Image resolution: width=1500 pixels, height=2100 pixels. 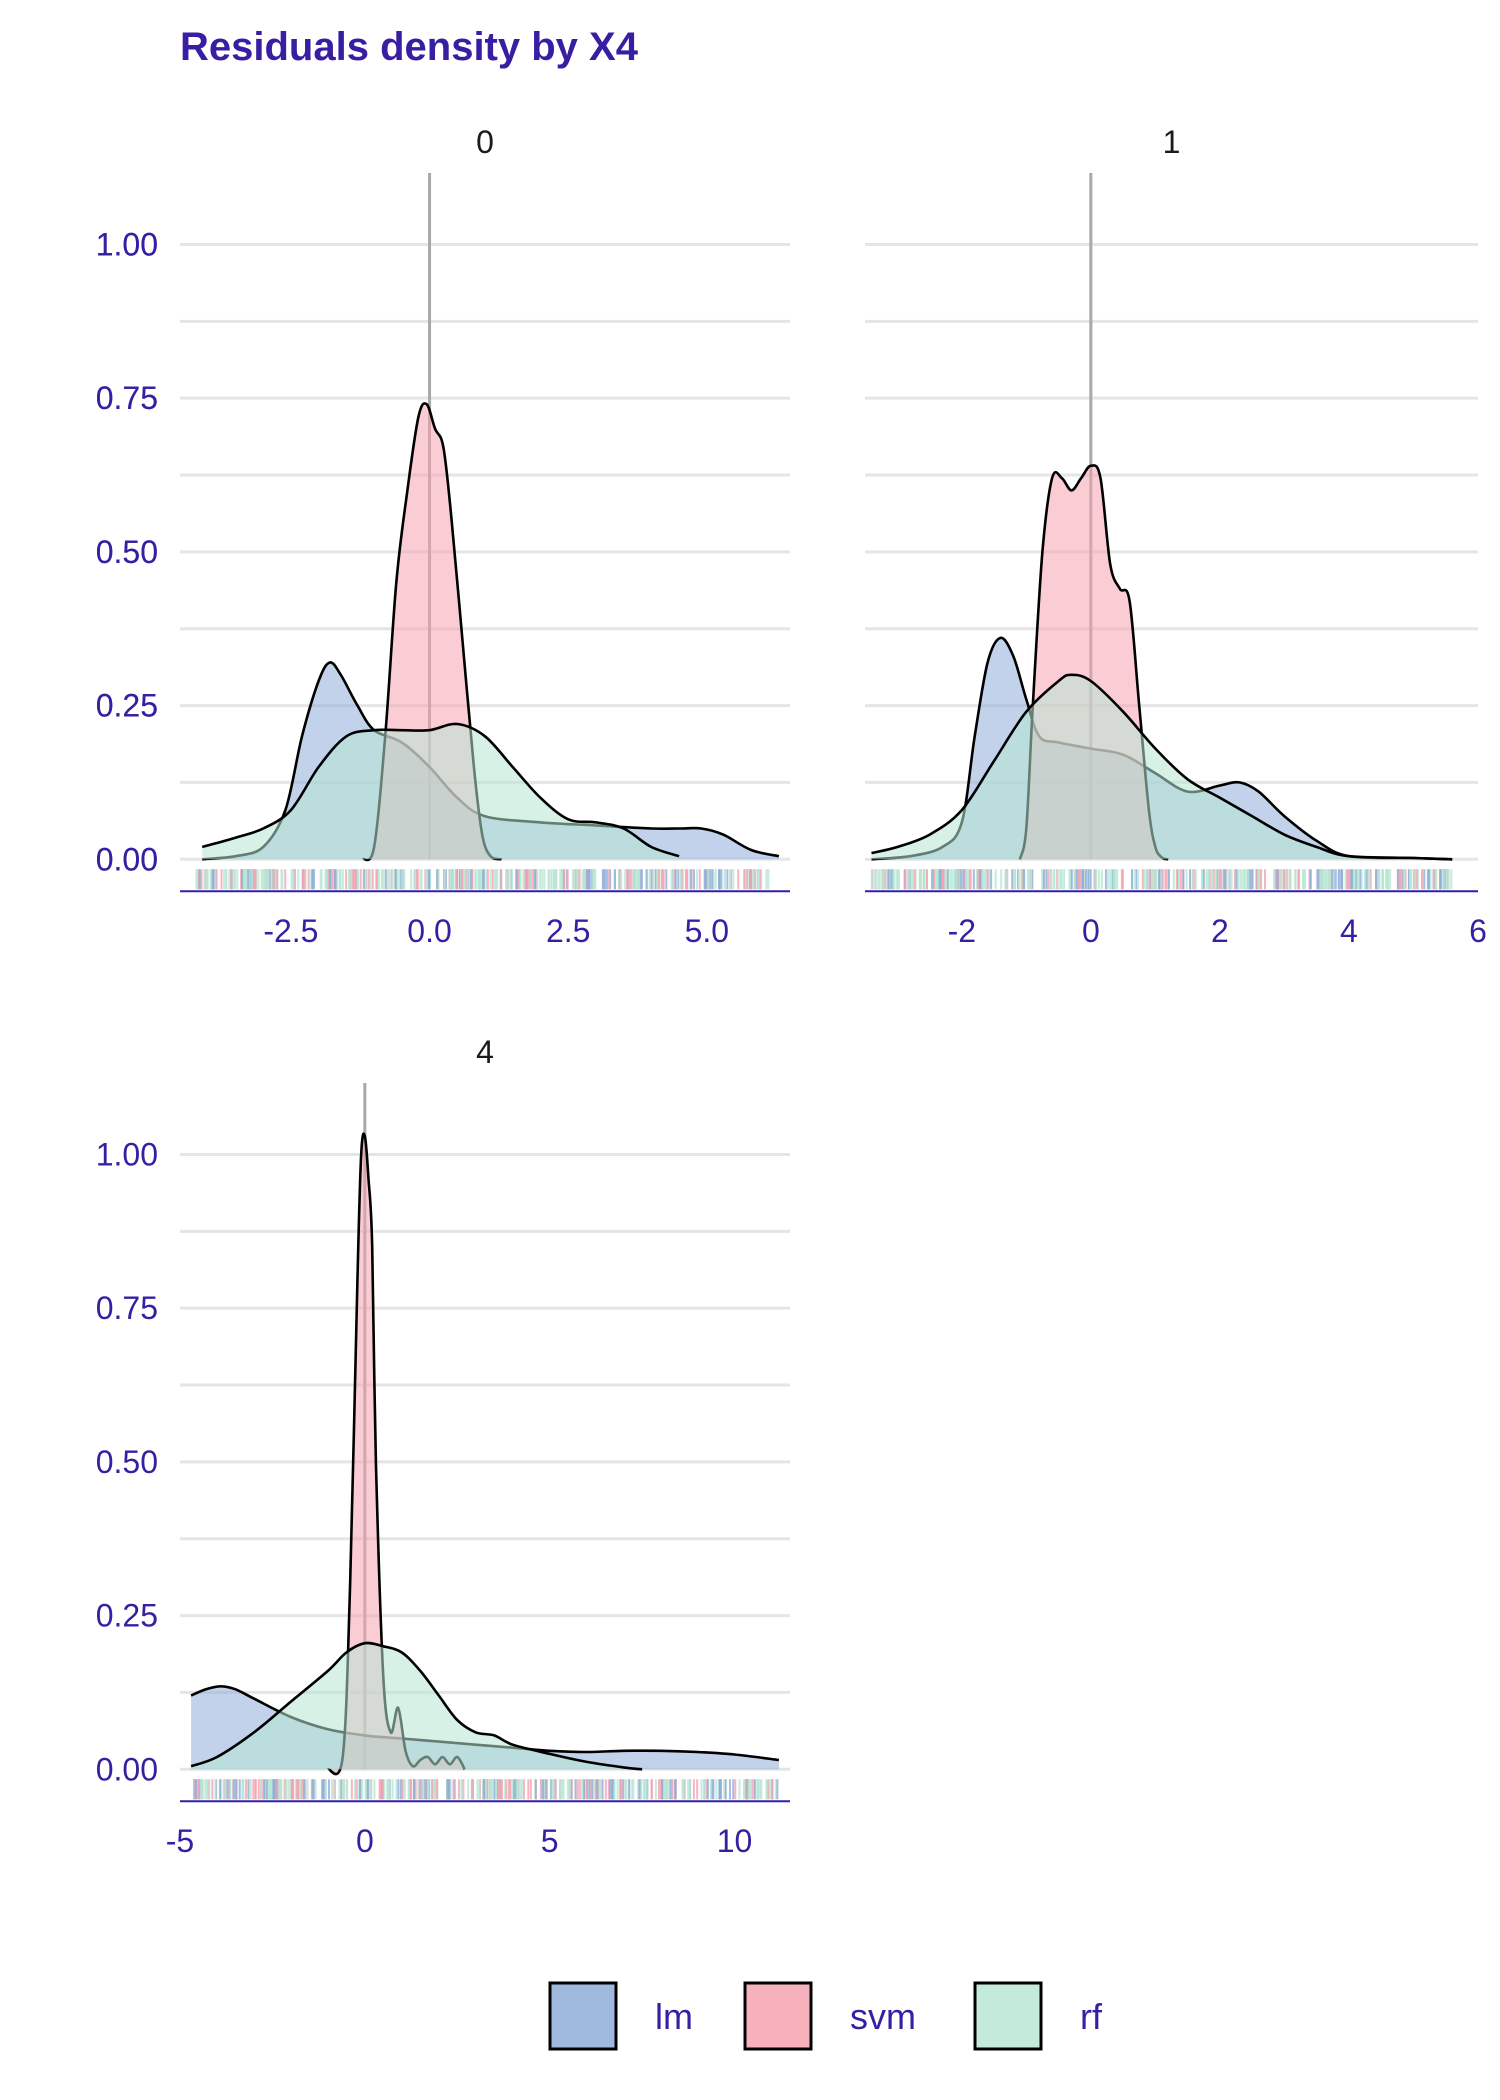 What do you see at coordinates (290, 931) in the screenshot?
I see `x-tick-label: -2.5` at bounding box center [290, 931].